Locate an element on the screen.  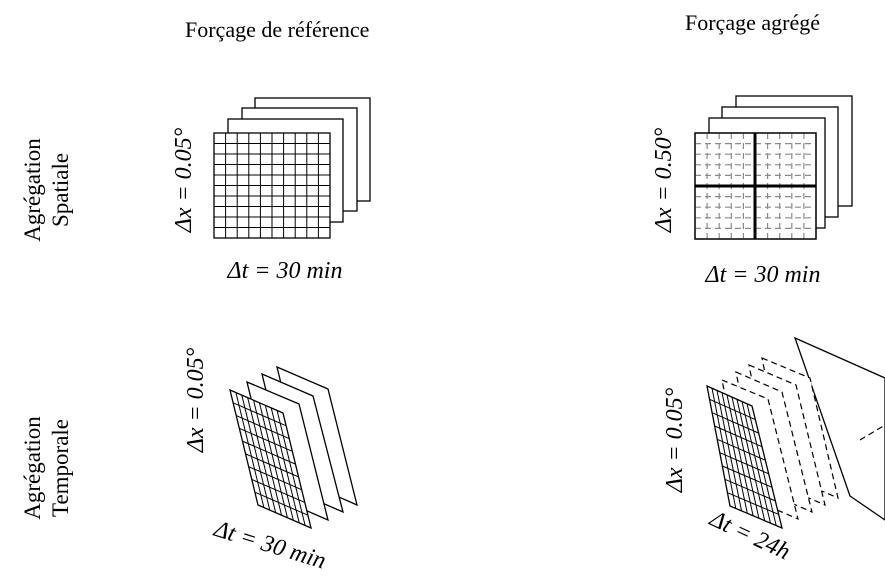
row-label-temporal-line1: Agrégation is located at coordinates (32, 468).